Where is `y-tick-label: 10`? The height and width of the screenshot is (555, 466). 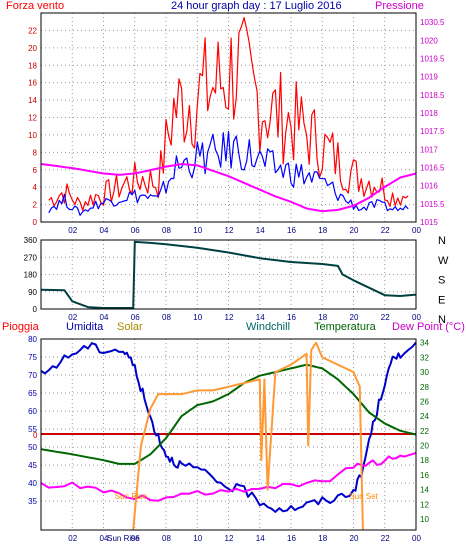
y-tick-label: 10 is located at coordinates (32, 135).